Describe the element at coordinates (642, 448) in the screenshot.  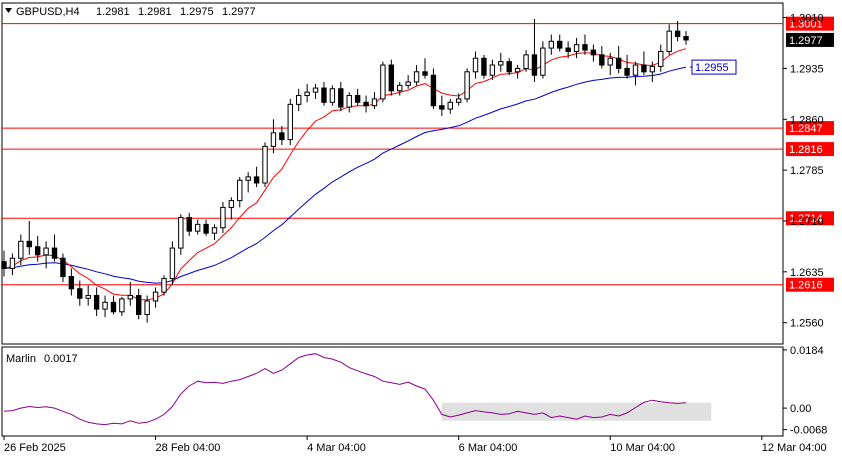
I see `time-tick-label: 10 Mar 04:00` at that location.